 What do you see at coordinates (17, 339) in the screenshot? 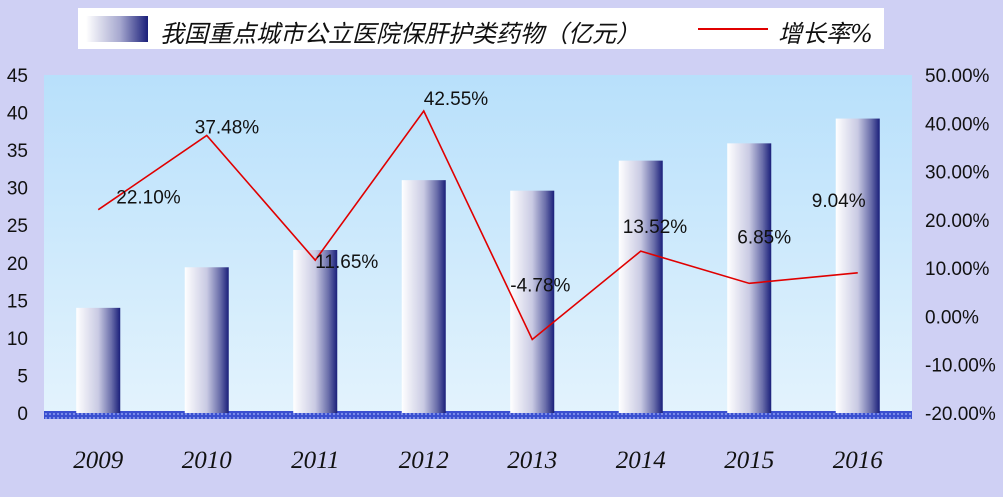
I see `y-left-tick-label: 10` at bounding box center [17, 339].